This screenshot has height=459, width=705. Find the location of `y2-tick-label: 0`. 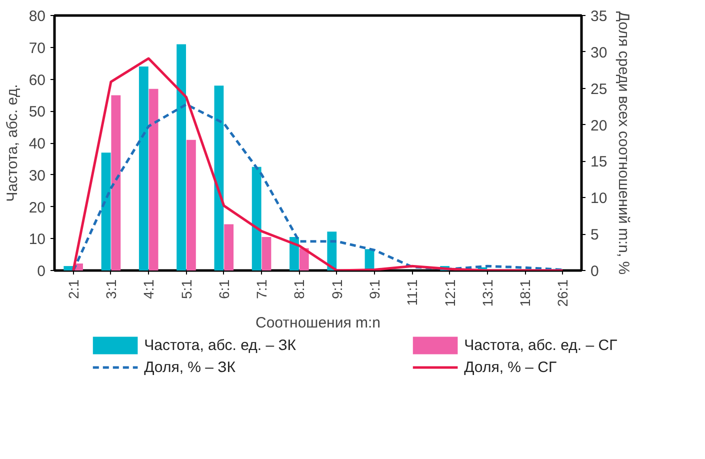

y2-tick-label: 0 is located at coordinates (594, 271).